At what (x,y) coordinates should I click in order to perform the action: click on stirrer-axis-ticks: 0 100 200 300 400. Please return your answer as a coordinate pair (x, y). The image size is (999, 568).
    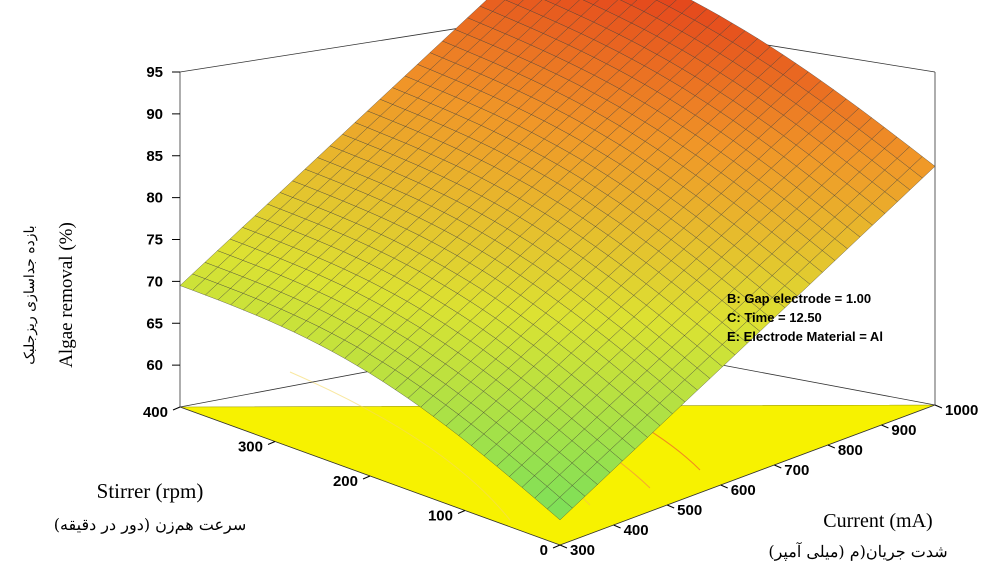
    Looking at the image, I should click on (352, 481).